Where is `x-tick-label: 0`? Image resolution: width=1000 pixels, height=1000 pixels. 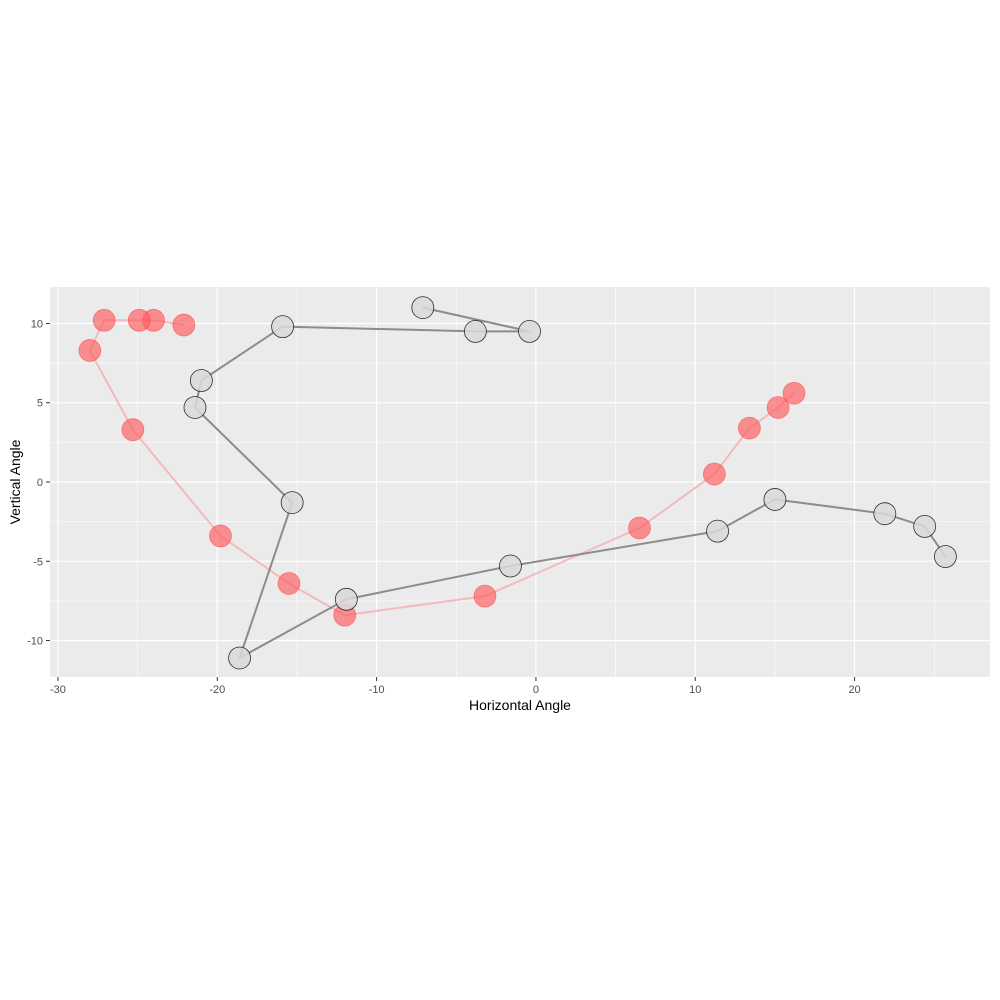 x-tick-label: 0 is located at coordinates (536, 690).